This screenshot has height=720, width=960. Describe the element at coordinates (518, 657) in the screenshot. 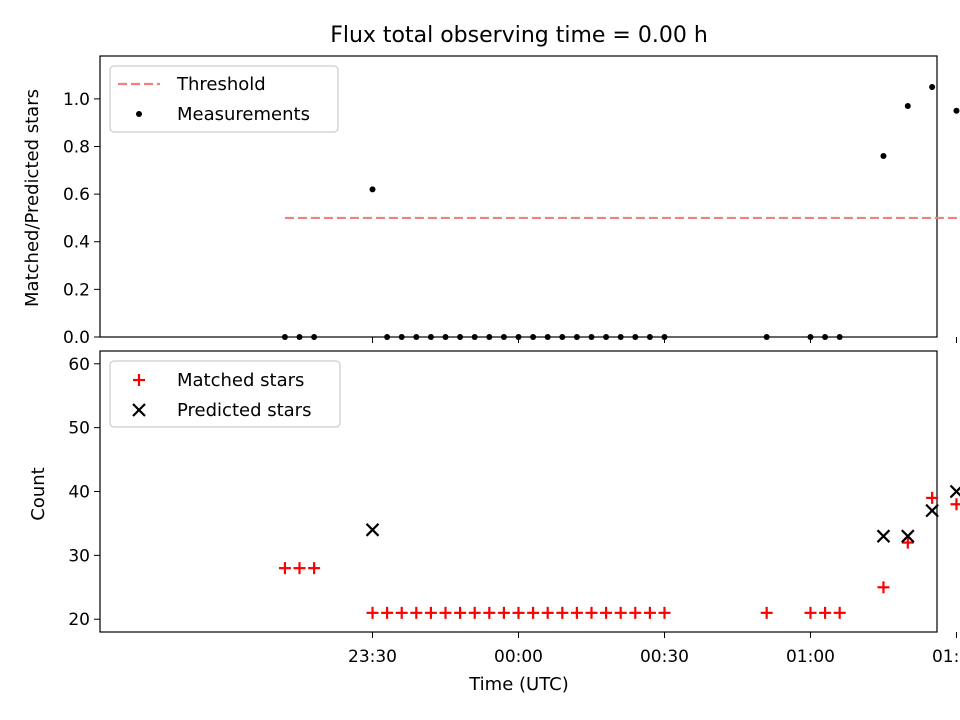

I see `x-tick-label: 00:00` at that location.